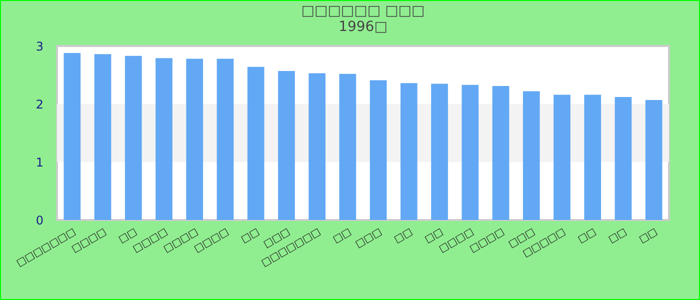  Describe the element at coordinates (40, 47) in the screenshot. I see `y-tick-label: 3` at that location.